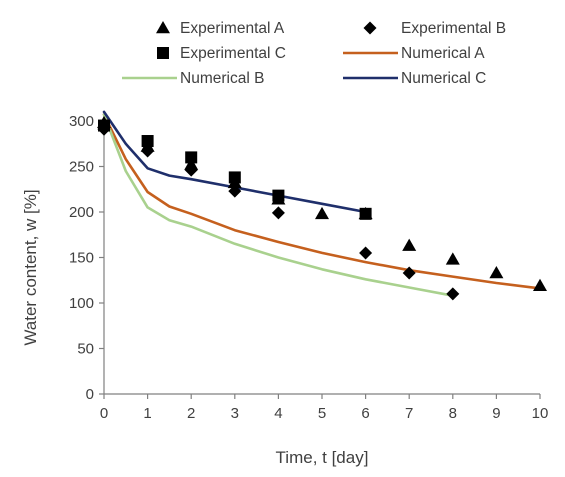 This screenshot has height=477, width=565. I want to click on y-tick-label: 50, so click(85, 349).